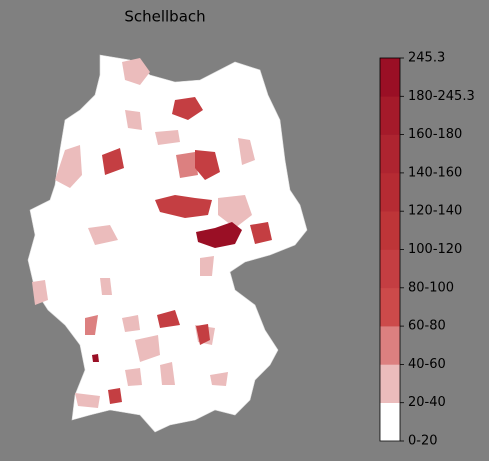 This screenshot has width=489, height=461. I want to click on colorbar-tick-label: 60-80, so click(427, 326).